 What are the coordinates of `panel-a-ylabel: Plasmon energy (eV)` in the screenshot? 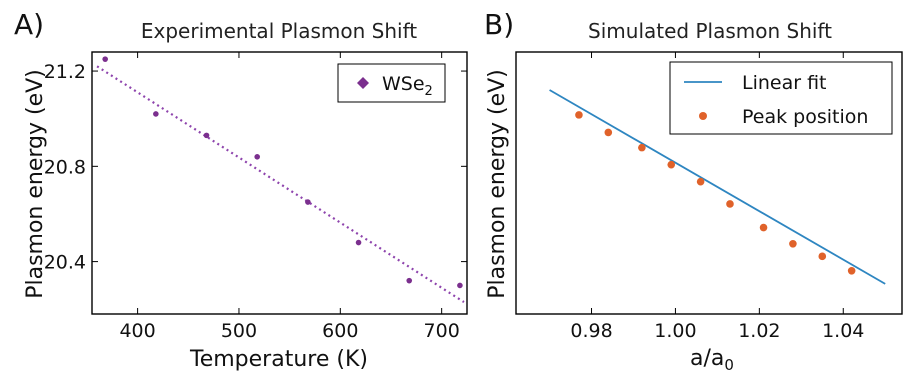 It's located at (35, 184).